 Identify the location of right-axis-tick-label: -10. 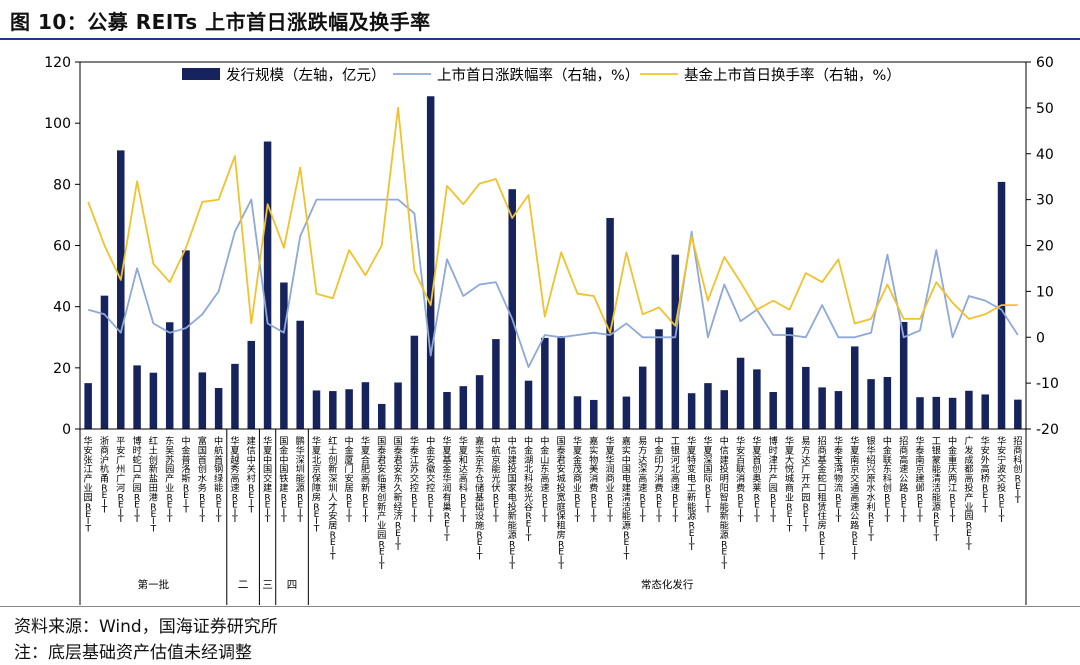
(1047, 384).